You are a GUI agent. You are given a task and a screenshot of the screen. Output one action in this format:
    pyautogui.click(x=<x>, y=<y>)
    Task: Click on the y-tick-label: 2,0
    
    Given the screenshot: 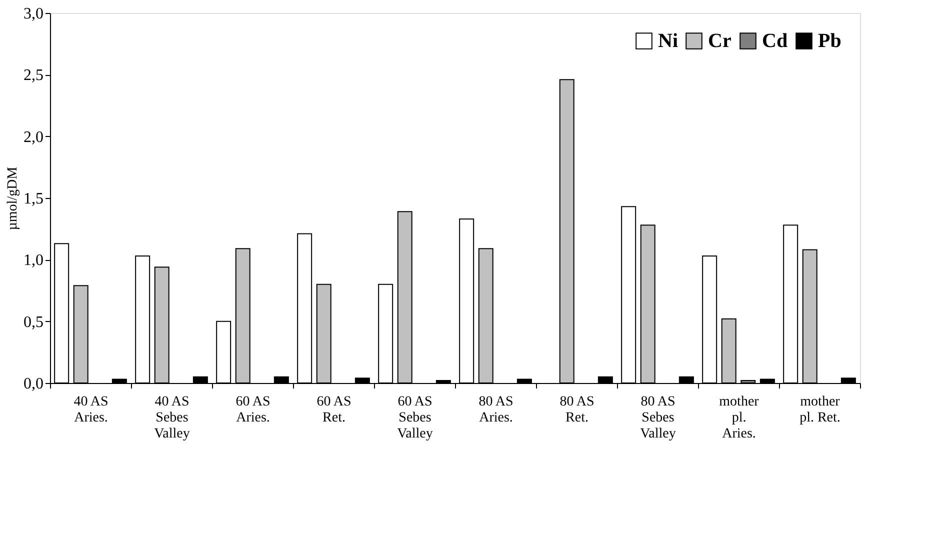 What is the action you would take?
    pyautogui.click(x=34, y=137)
    